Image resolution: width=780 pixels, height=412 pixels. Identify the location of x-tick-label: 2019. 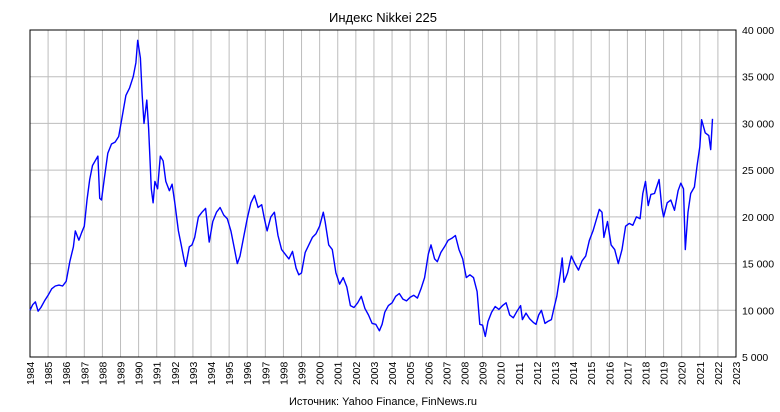
(665, 373).